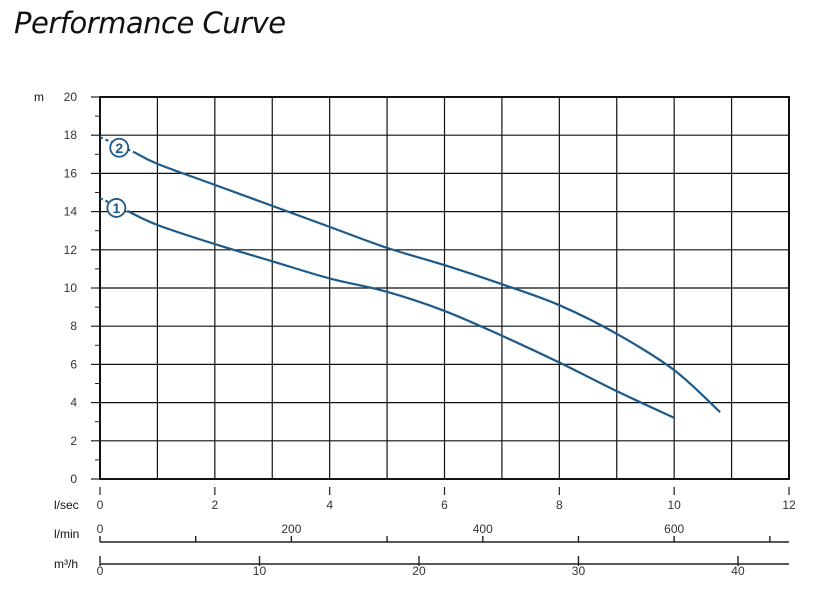 The width and height of the screenshot is (827, 598). Describe the element at coordinates (329, 505) in the screenshot. I see `l-sec-tick-label: 4` at that location.